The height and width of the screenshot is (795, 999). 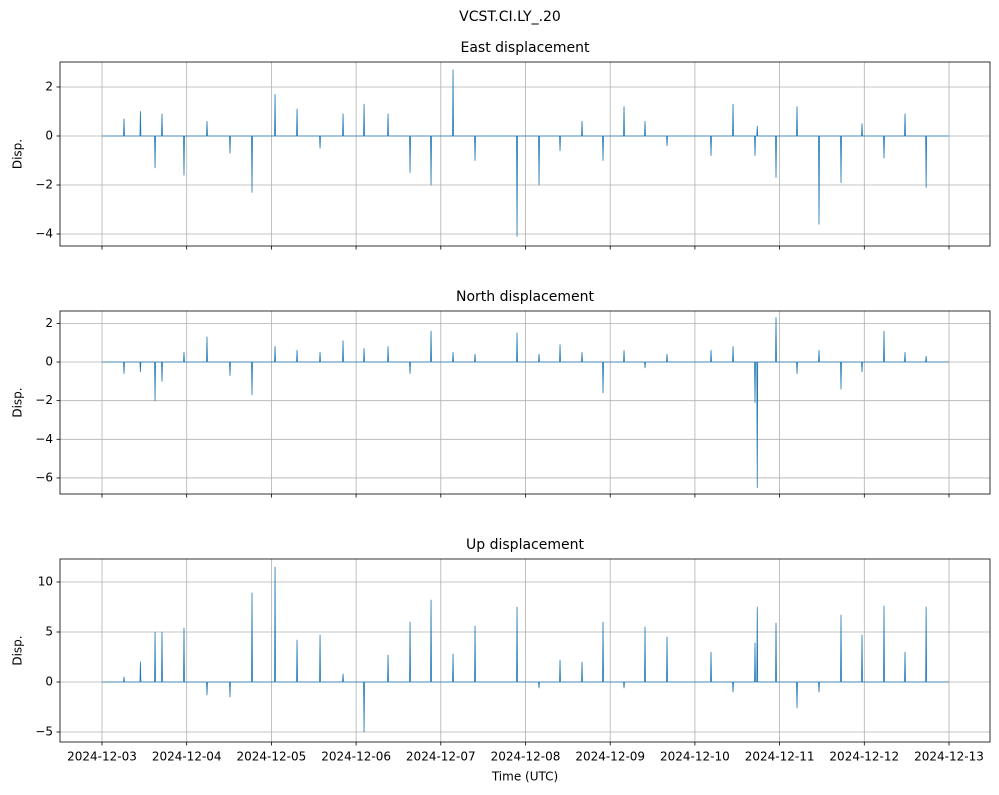 What do you see at coordinates (525, 48) in the screenshot?
I see `subplot-title: East displacement` at bounding box center [525, 48].